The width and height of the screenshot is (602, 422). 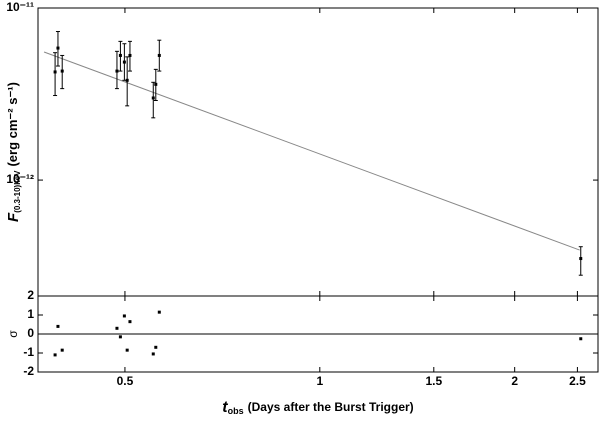 I want to click on y-tick-label: 0, so click(x=30, y=333).